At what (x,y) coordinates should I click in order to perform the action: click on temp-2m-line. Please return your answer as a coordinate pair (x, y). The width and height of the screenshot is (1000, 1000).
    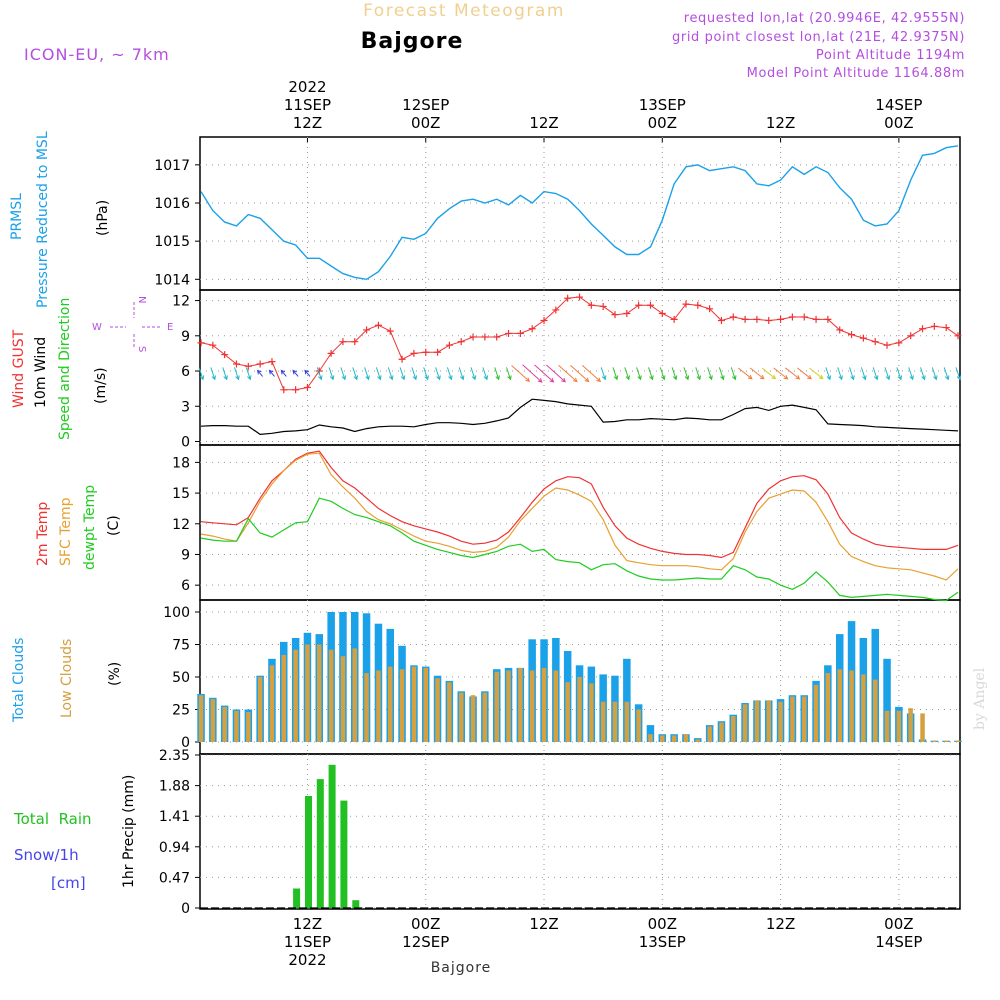
    Looking at the image, I should click on (579, 504).